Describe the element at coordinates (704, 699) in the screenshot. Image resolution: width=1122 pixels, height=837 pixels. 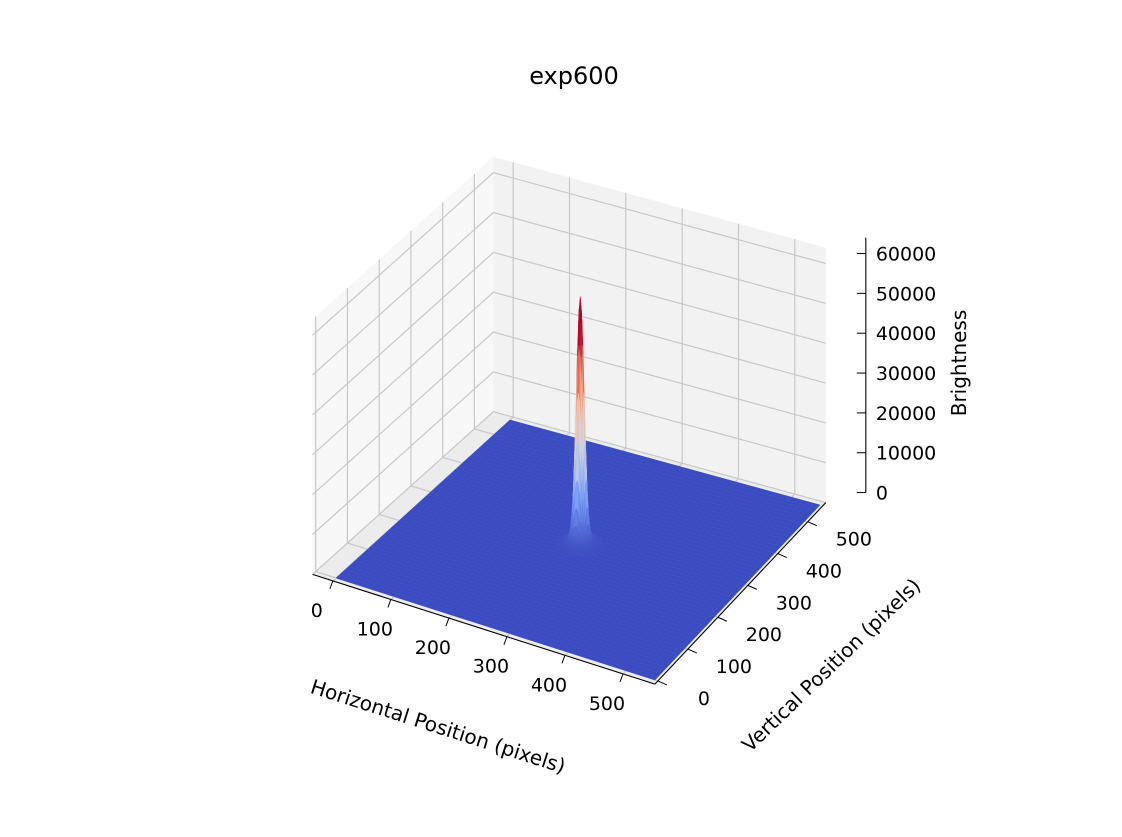
I see `y-tick-label: 0` at that location.